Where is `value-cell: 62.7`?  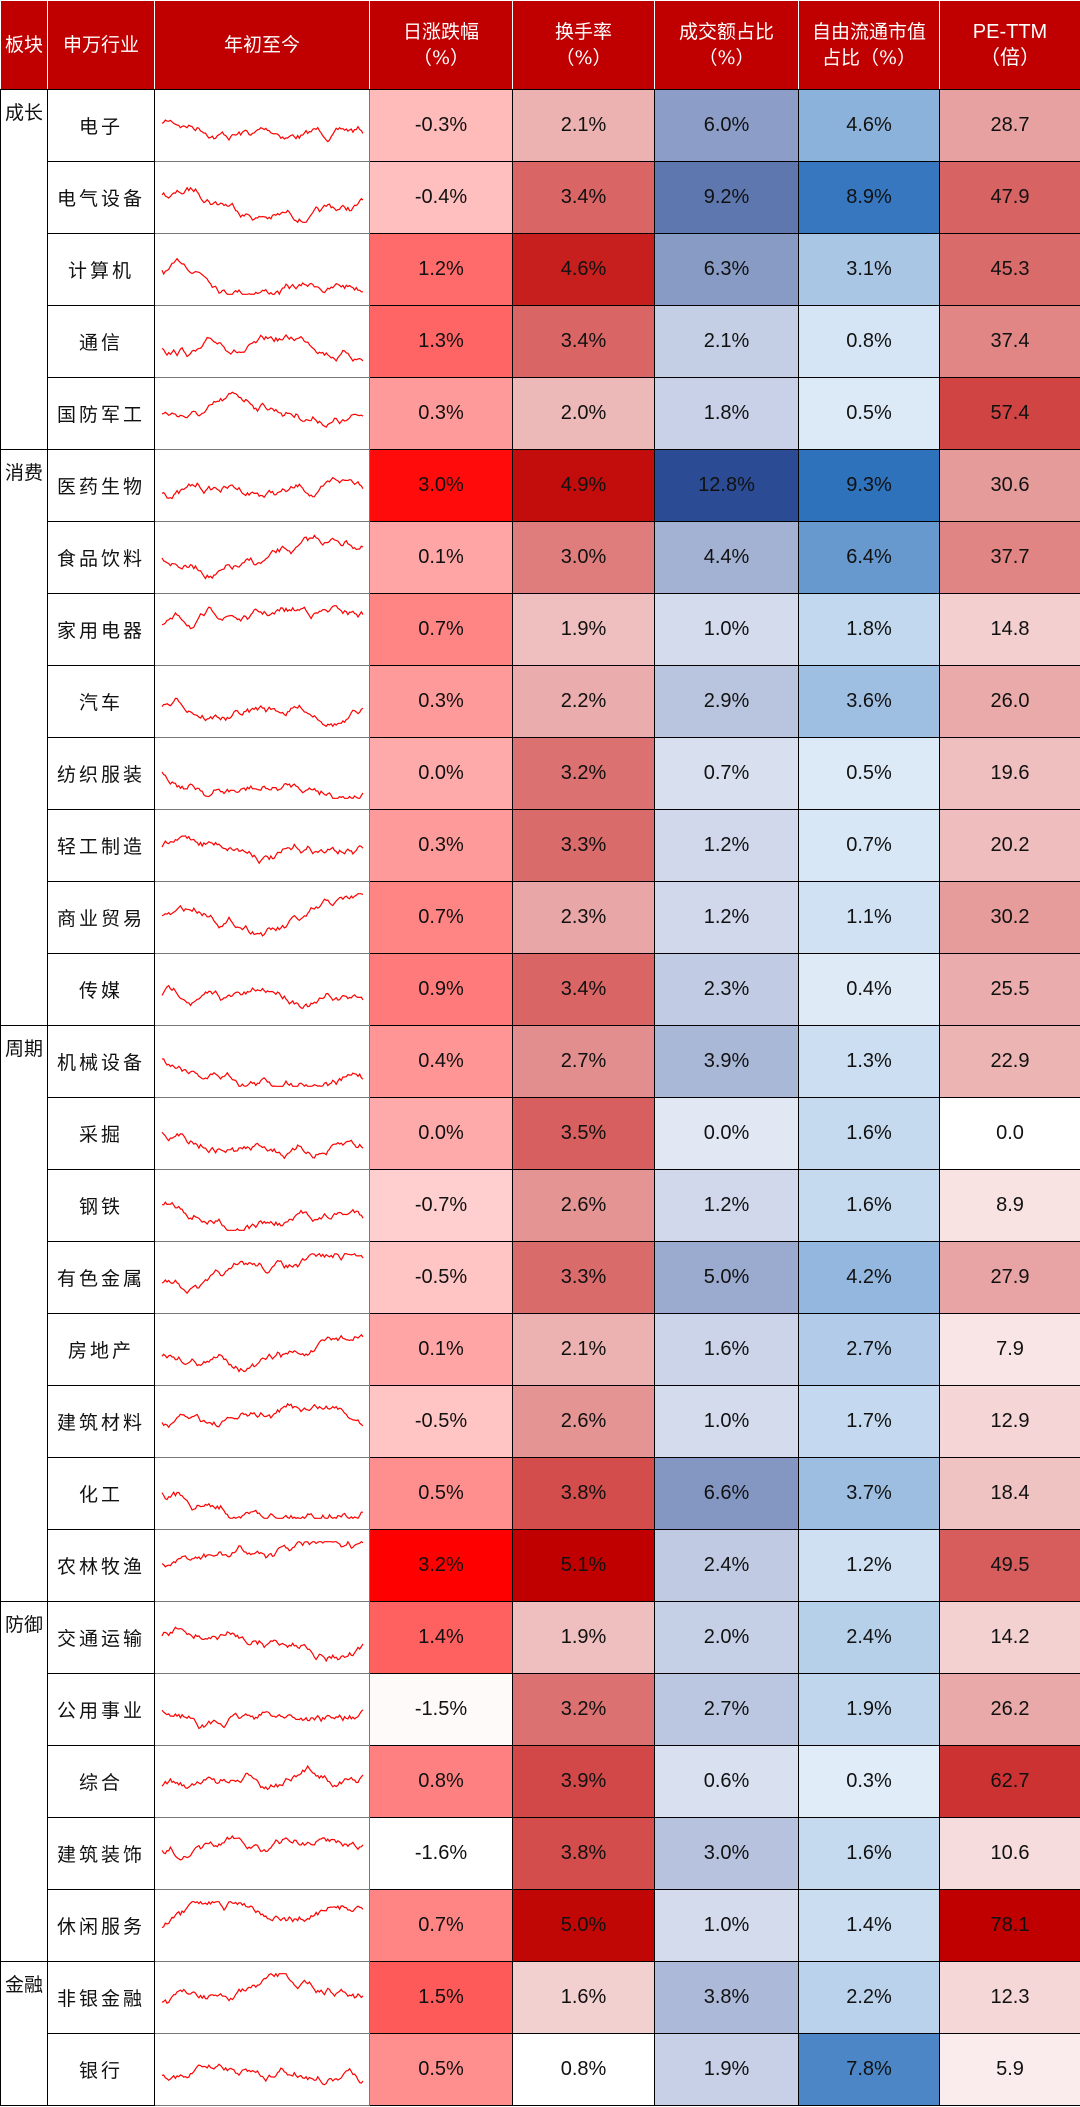
value-cell: 62.7 is located at coordinates (1009, 1781).